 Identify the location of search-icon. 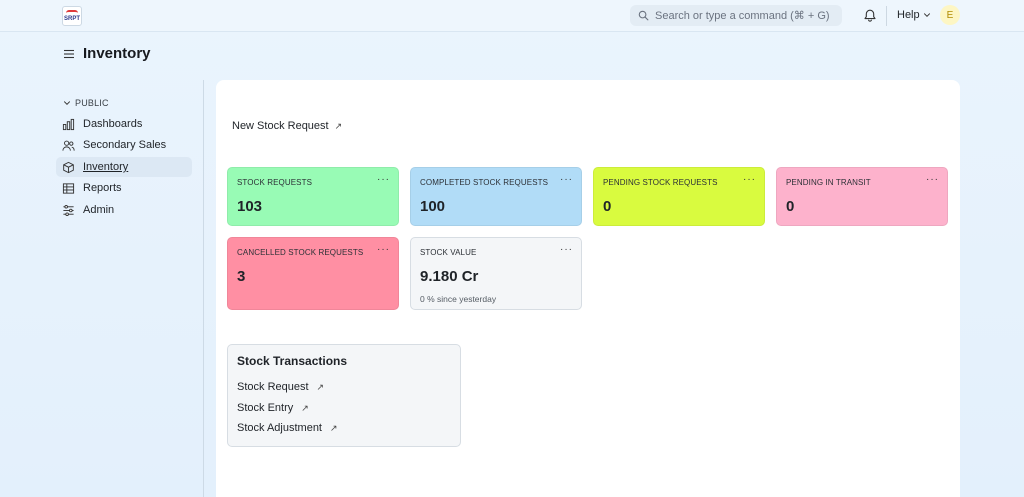
(643, 15).